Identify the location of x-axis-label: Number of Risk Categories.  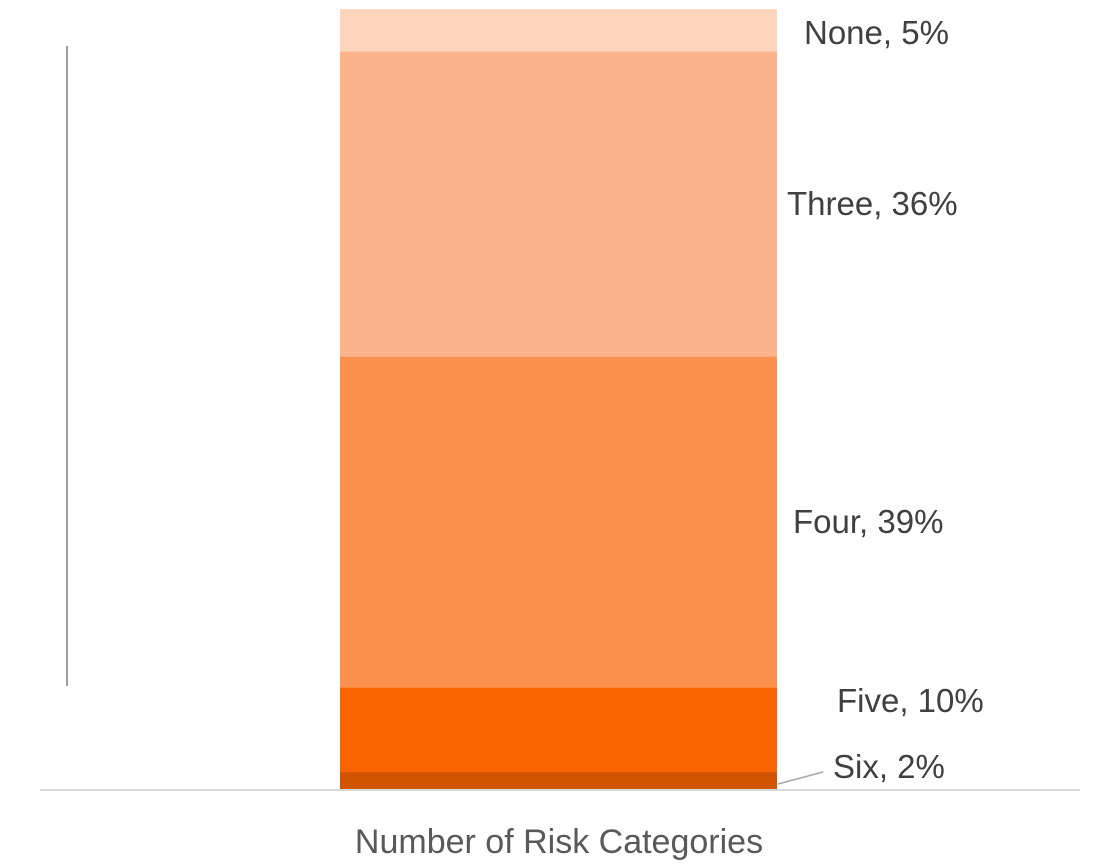
(559, 842).